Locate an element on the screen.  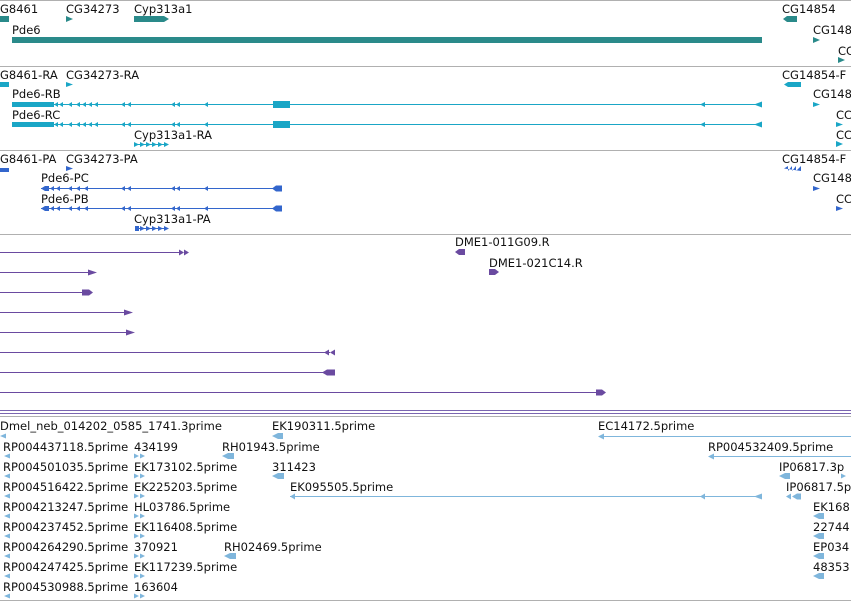
est-label: RP004237452.5prime is located at coordinates (65, 527).